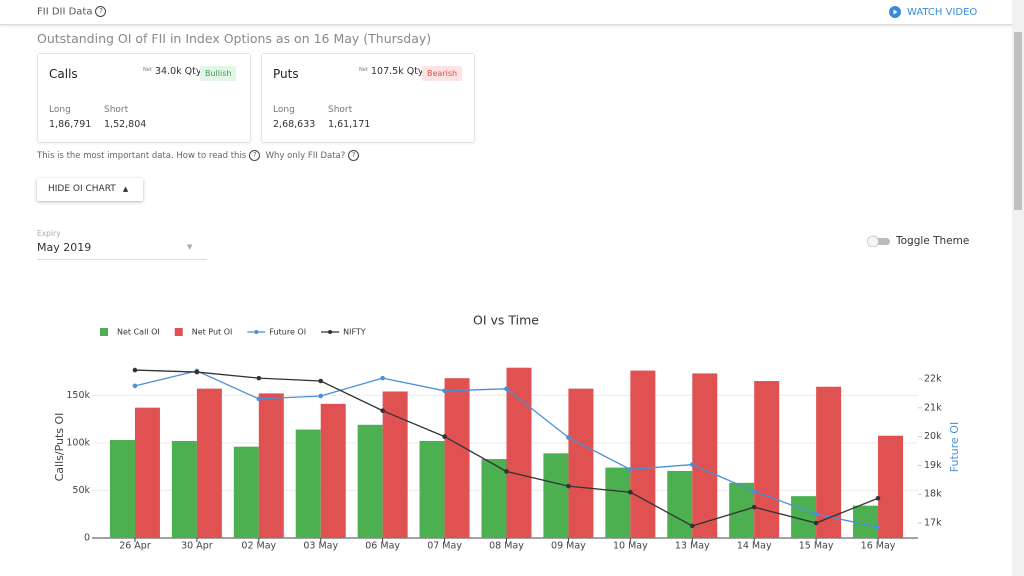 The image size is (1024, 576). What do you see at coordinates (1018, 121) in the screenshot?
I see `scroll-thumb` at bounding box center [1018, 121].